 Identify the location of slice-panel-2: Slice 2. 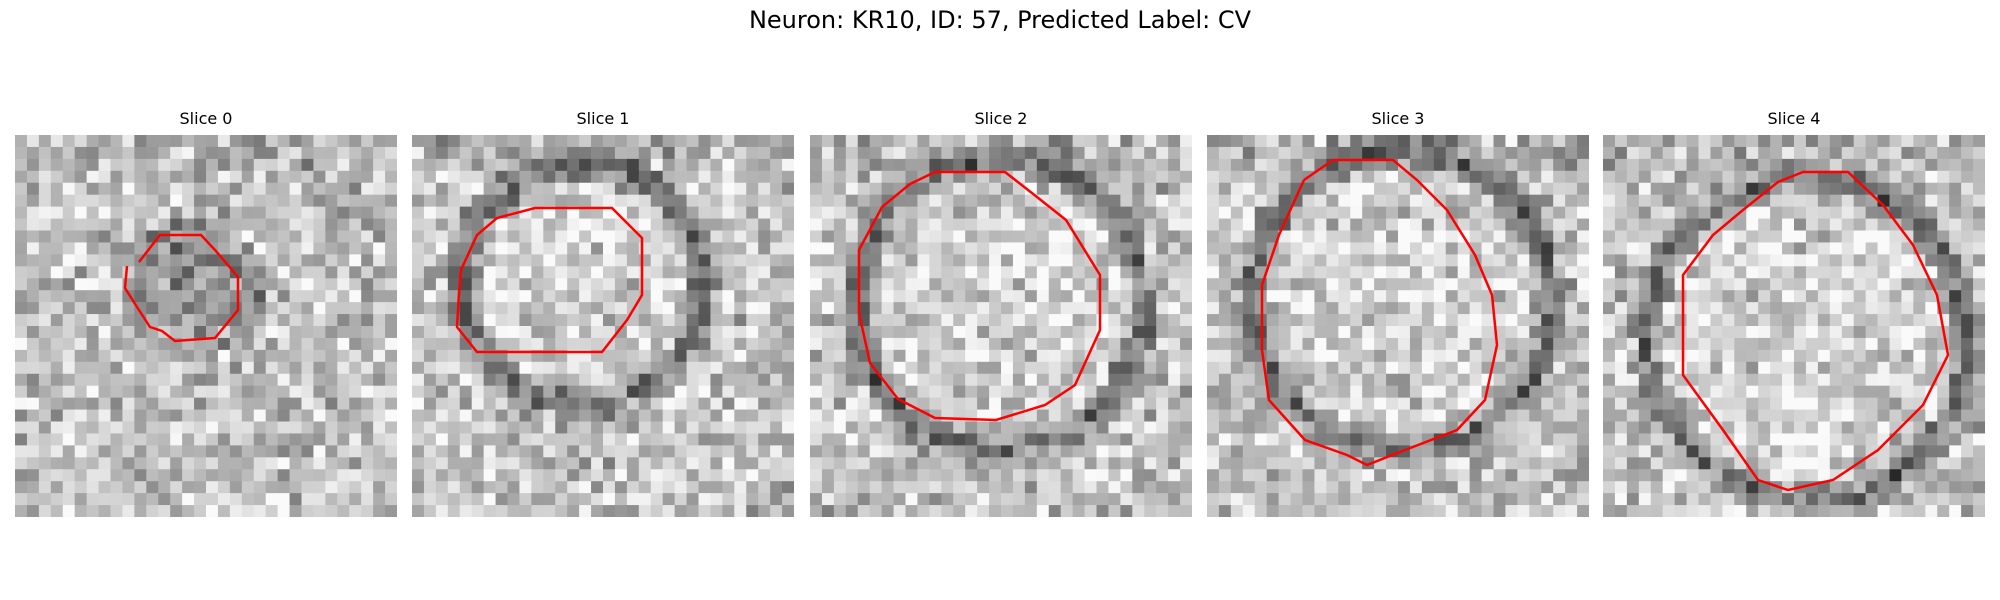
(1001, 313).